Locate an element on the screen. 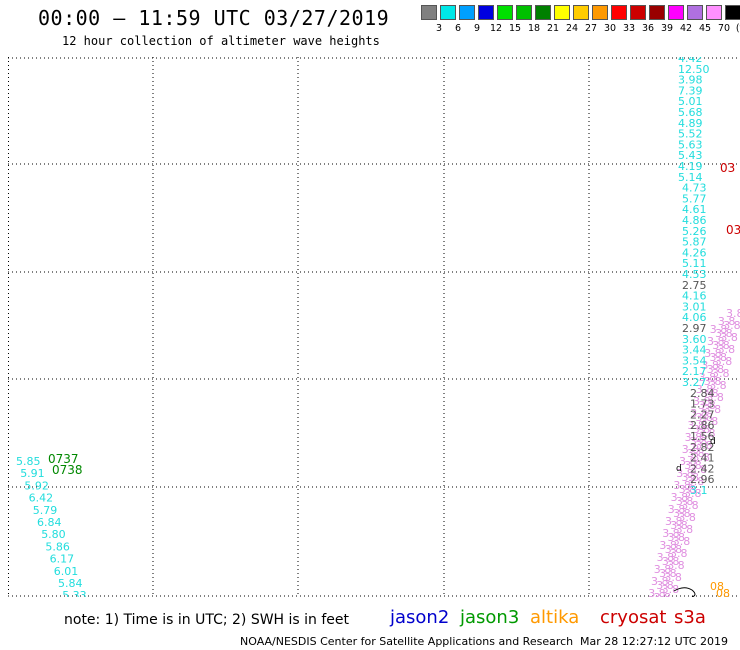 The height and width of the screenshot is (650, 740). wave-height-value: 4.16 is located at coordinates (694, 296).